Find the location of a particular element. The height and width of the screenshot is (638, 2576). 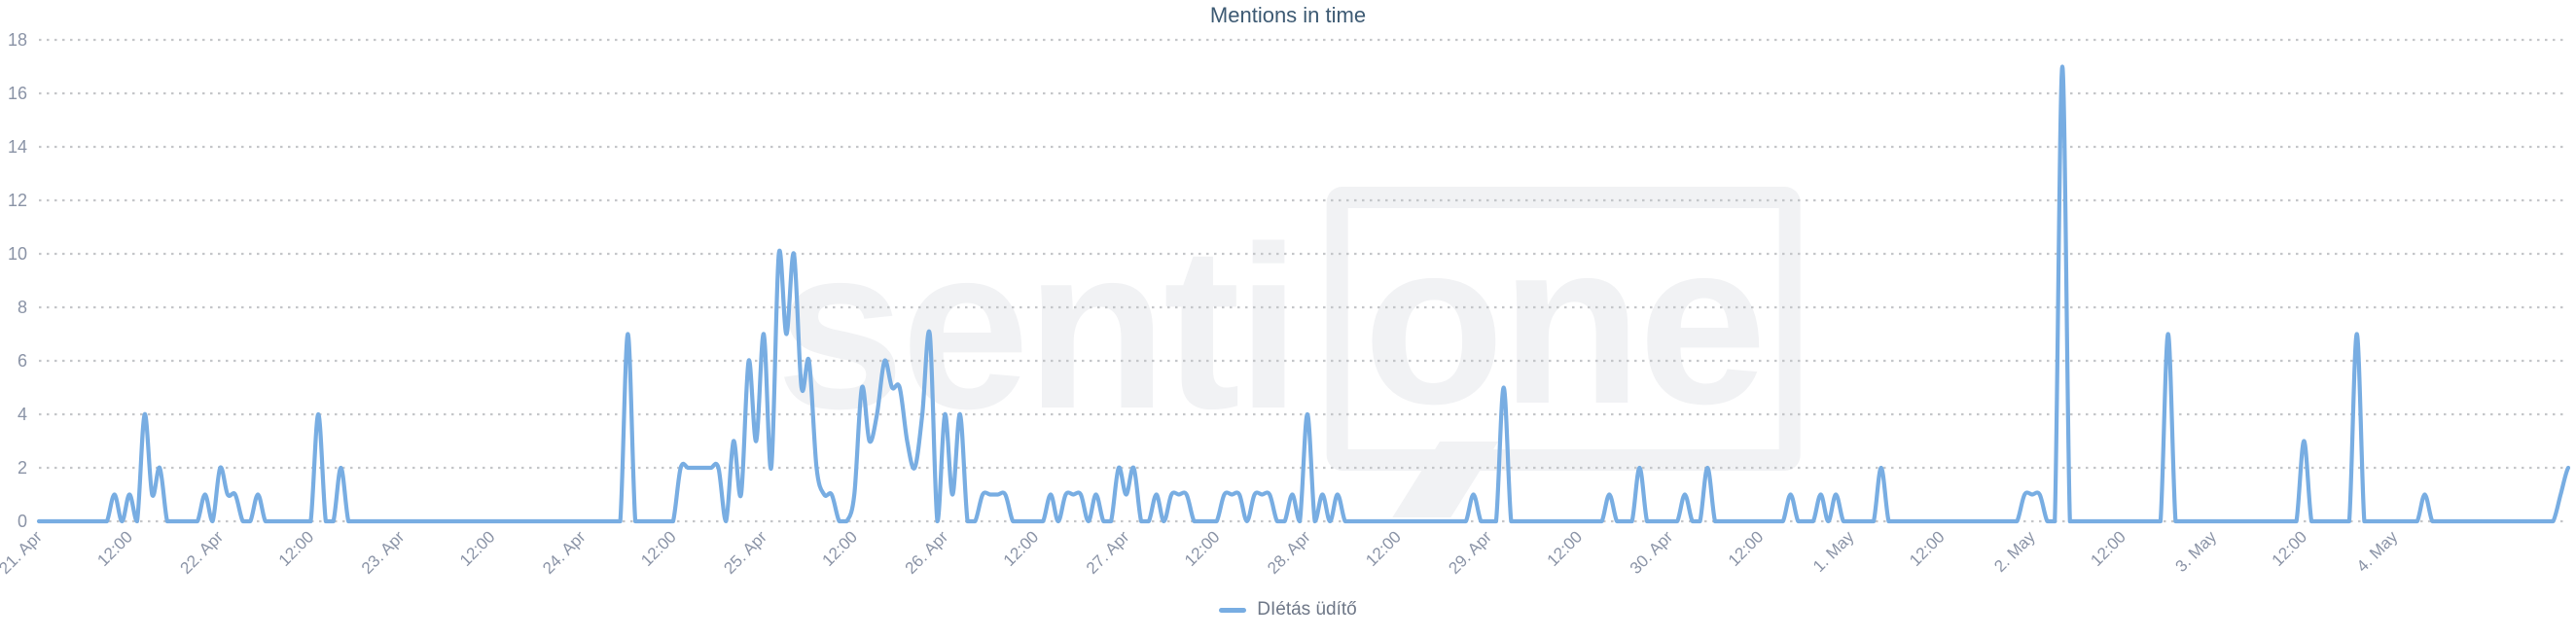

y-axis-labels: 0 2 4 6 8 10 12 14 16 18 is located at coordinates (17, 281).